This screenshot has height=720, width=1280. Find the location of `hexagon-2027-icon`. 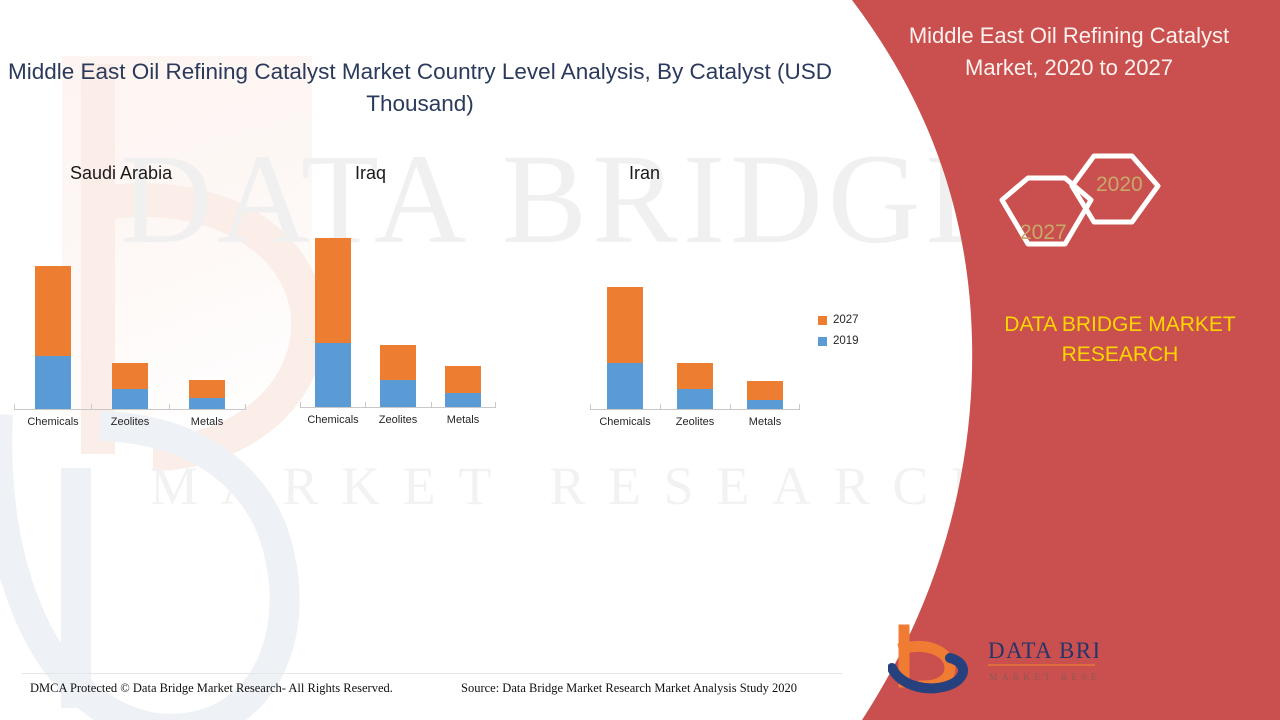

hexagon-2027-icon is located at coordinates (1046, 211).